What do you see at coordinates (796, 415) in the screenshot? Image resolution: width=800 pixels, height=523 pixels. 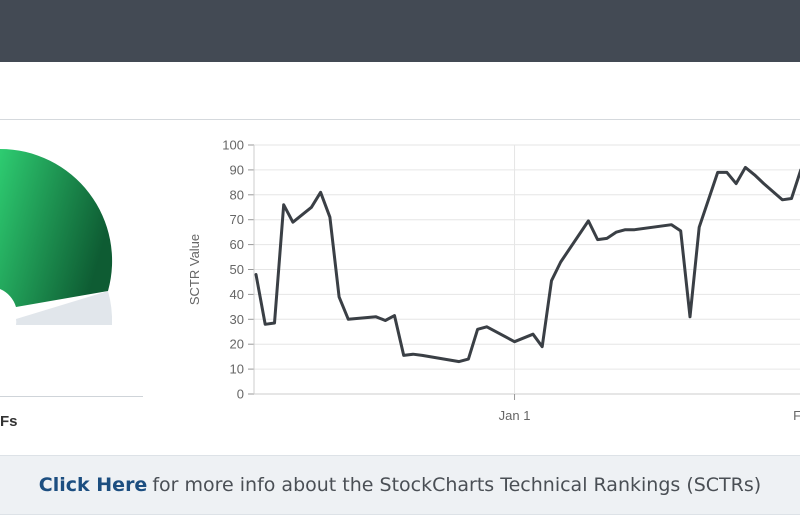 I see `x-tick-label: Fe` at bounding box center [796, 415].